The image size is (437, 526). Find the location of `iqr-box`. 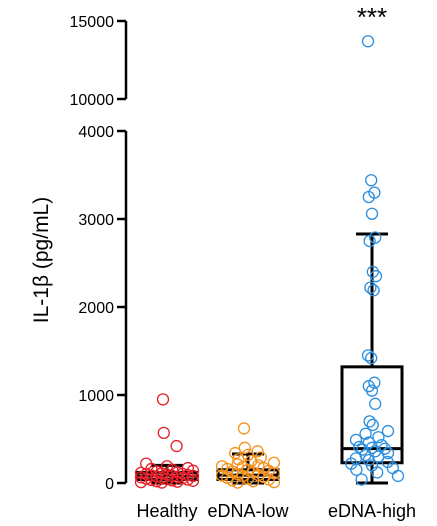

iqr-box is located at coordinates (372, 415).